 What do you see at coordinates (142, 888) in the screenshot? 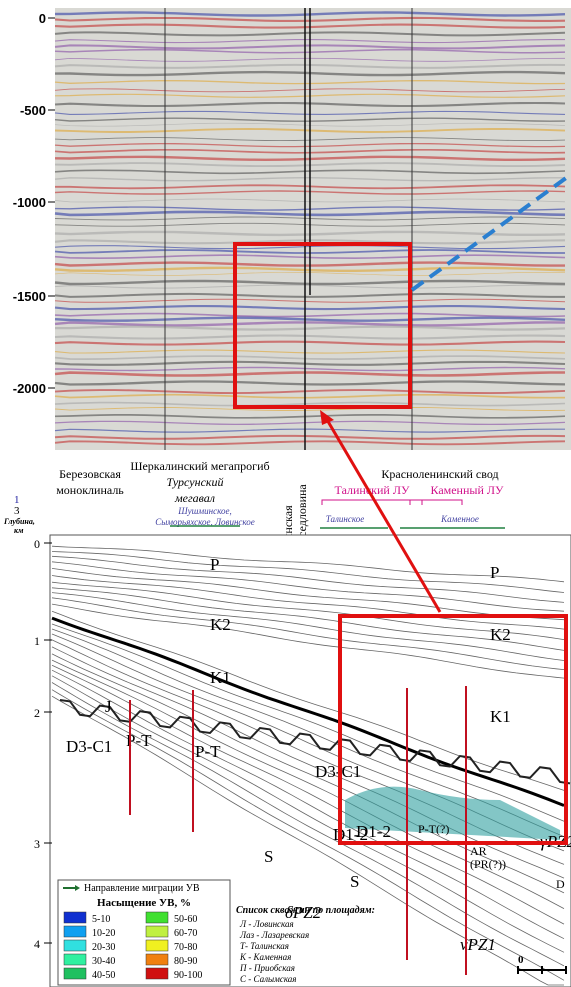
I see `legend-text: Направление миграции УВ` at bounding box center [142, 888].